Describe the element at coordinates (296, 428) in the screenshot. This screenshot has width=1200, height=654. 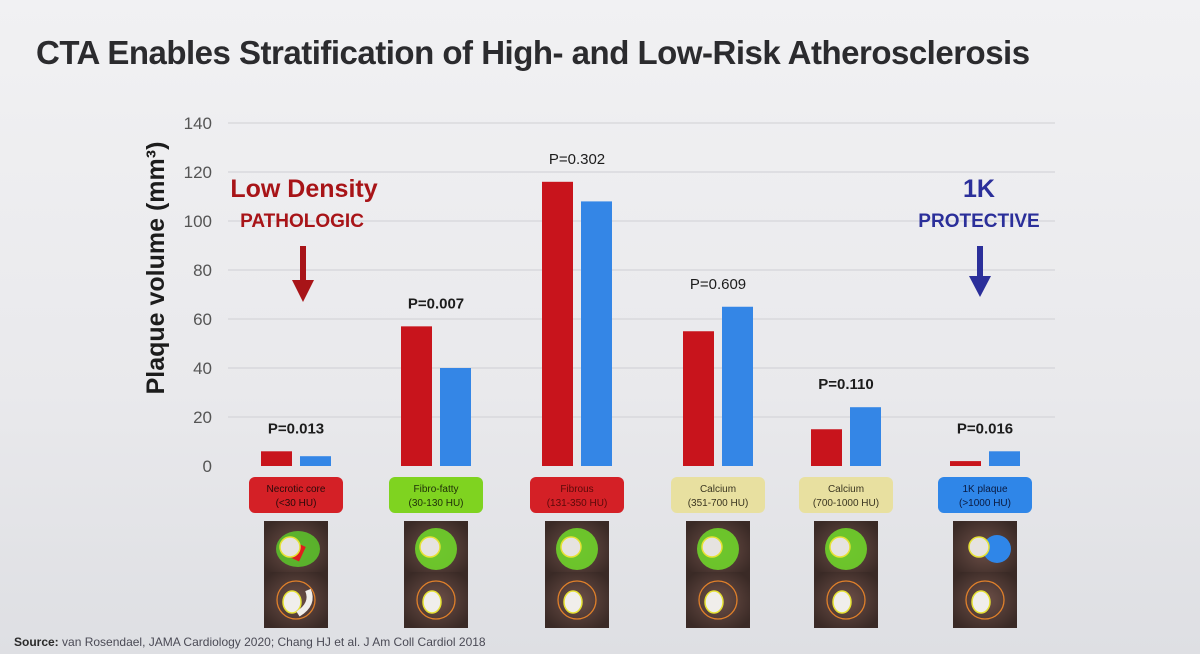
I see `p-value-label: P=0.013` at that location.